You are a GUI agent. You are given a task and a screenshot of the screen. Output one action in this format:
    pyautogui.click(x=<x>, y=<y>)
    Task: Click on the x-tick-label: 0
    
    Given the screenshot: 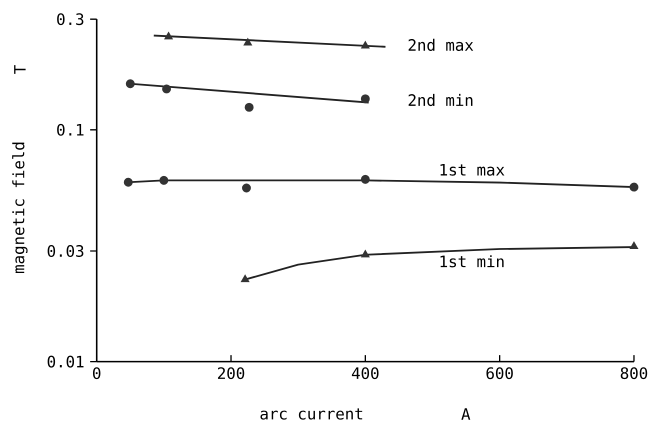 What is the action you would take?
    pyautogui.click(x=96, y=373)
    